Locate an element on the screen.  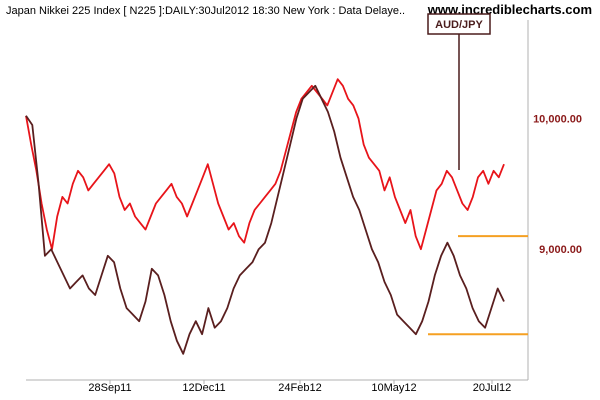
y-tick-label: 9,000.00 is located at coordinates (560, 250).